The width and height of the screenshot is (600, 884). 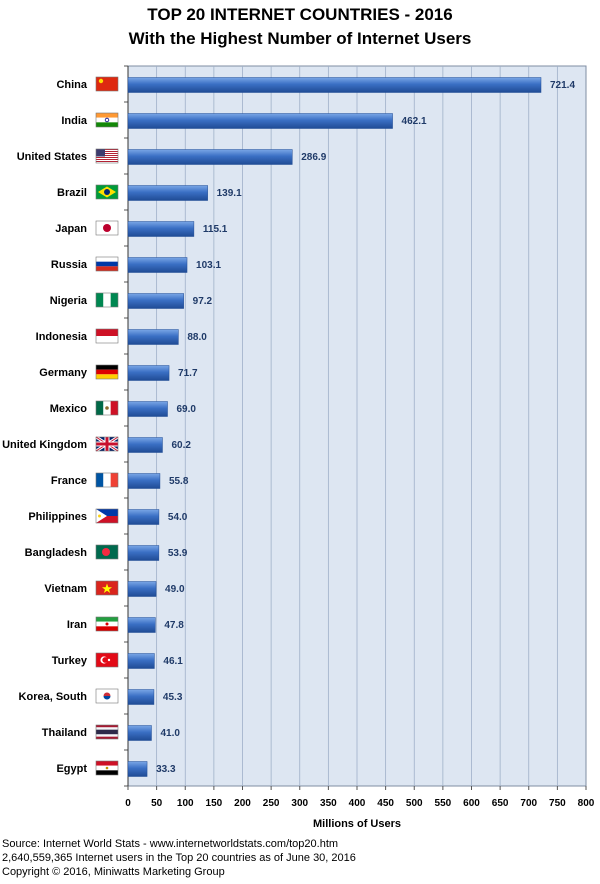 What do you see at coordinates (208, 265) in the screenshot?
I see `value-label: 103.1` at bounding box center [208, 265].